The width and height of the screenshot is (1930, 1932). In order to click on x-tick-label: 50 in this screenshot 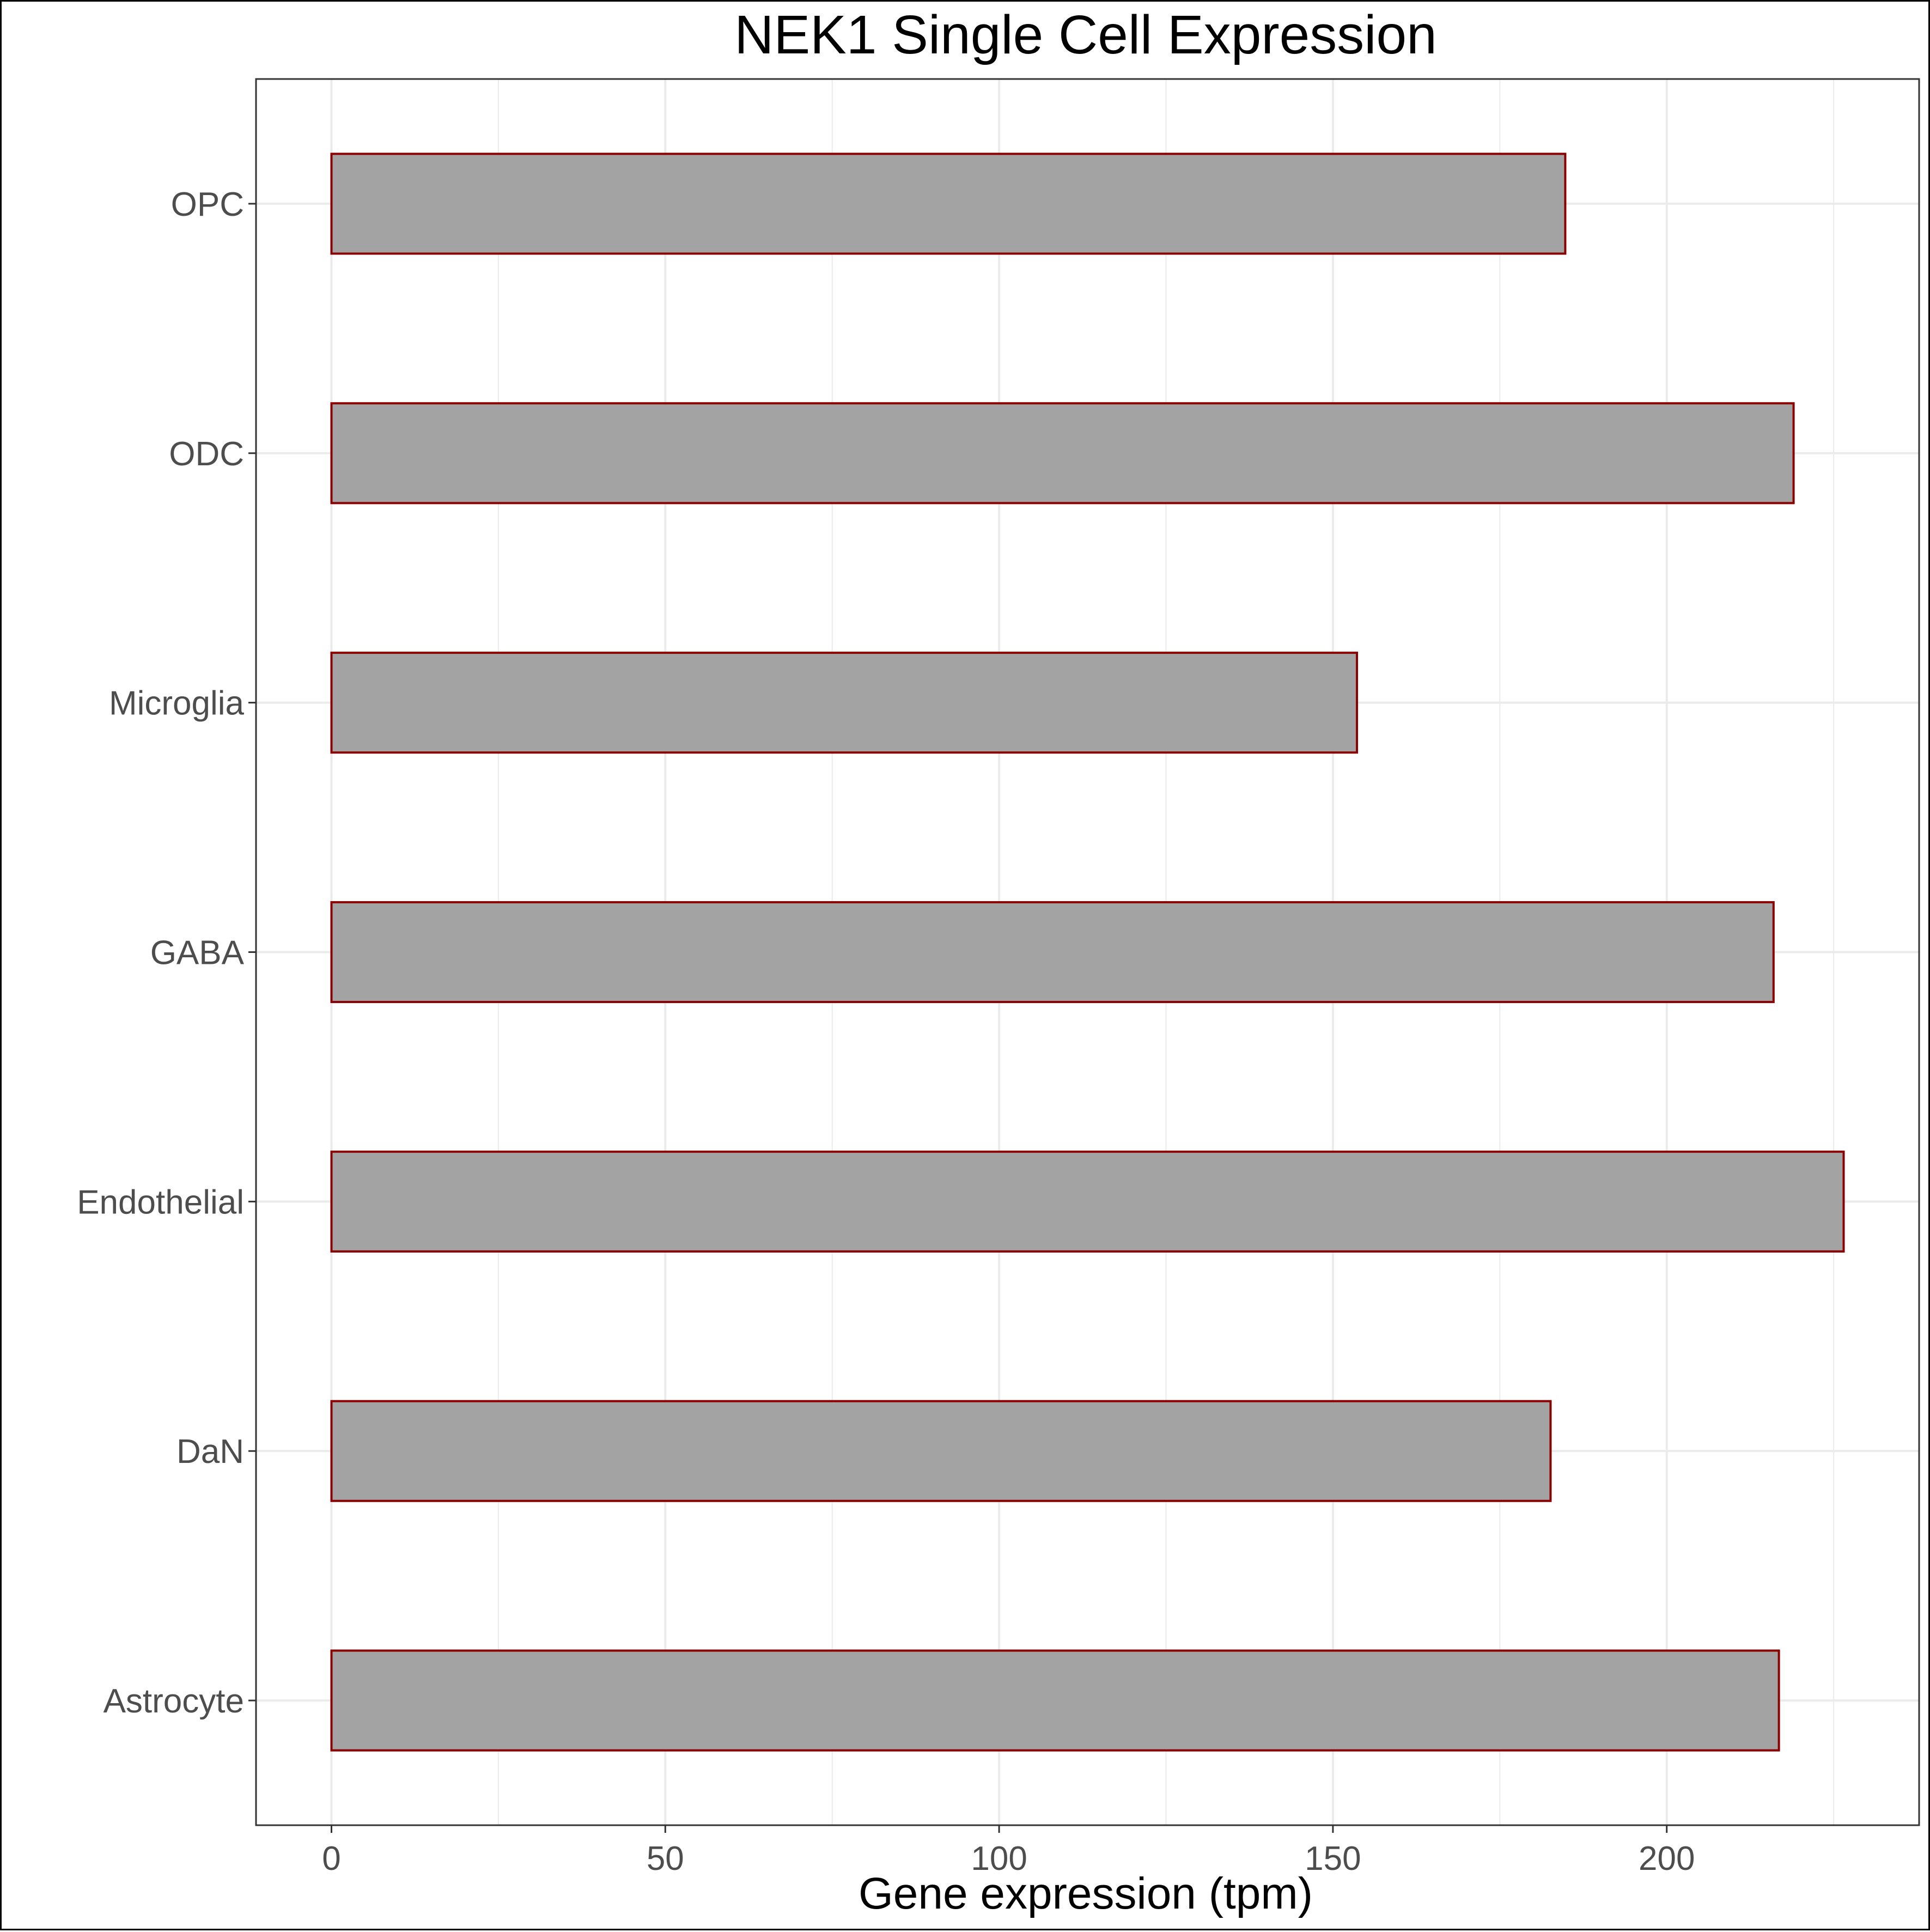, I will do `click(665, 1859)`.